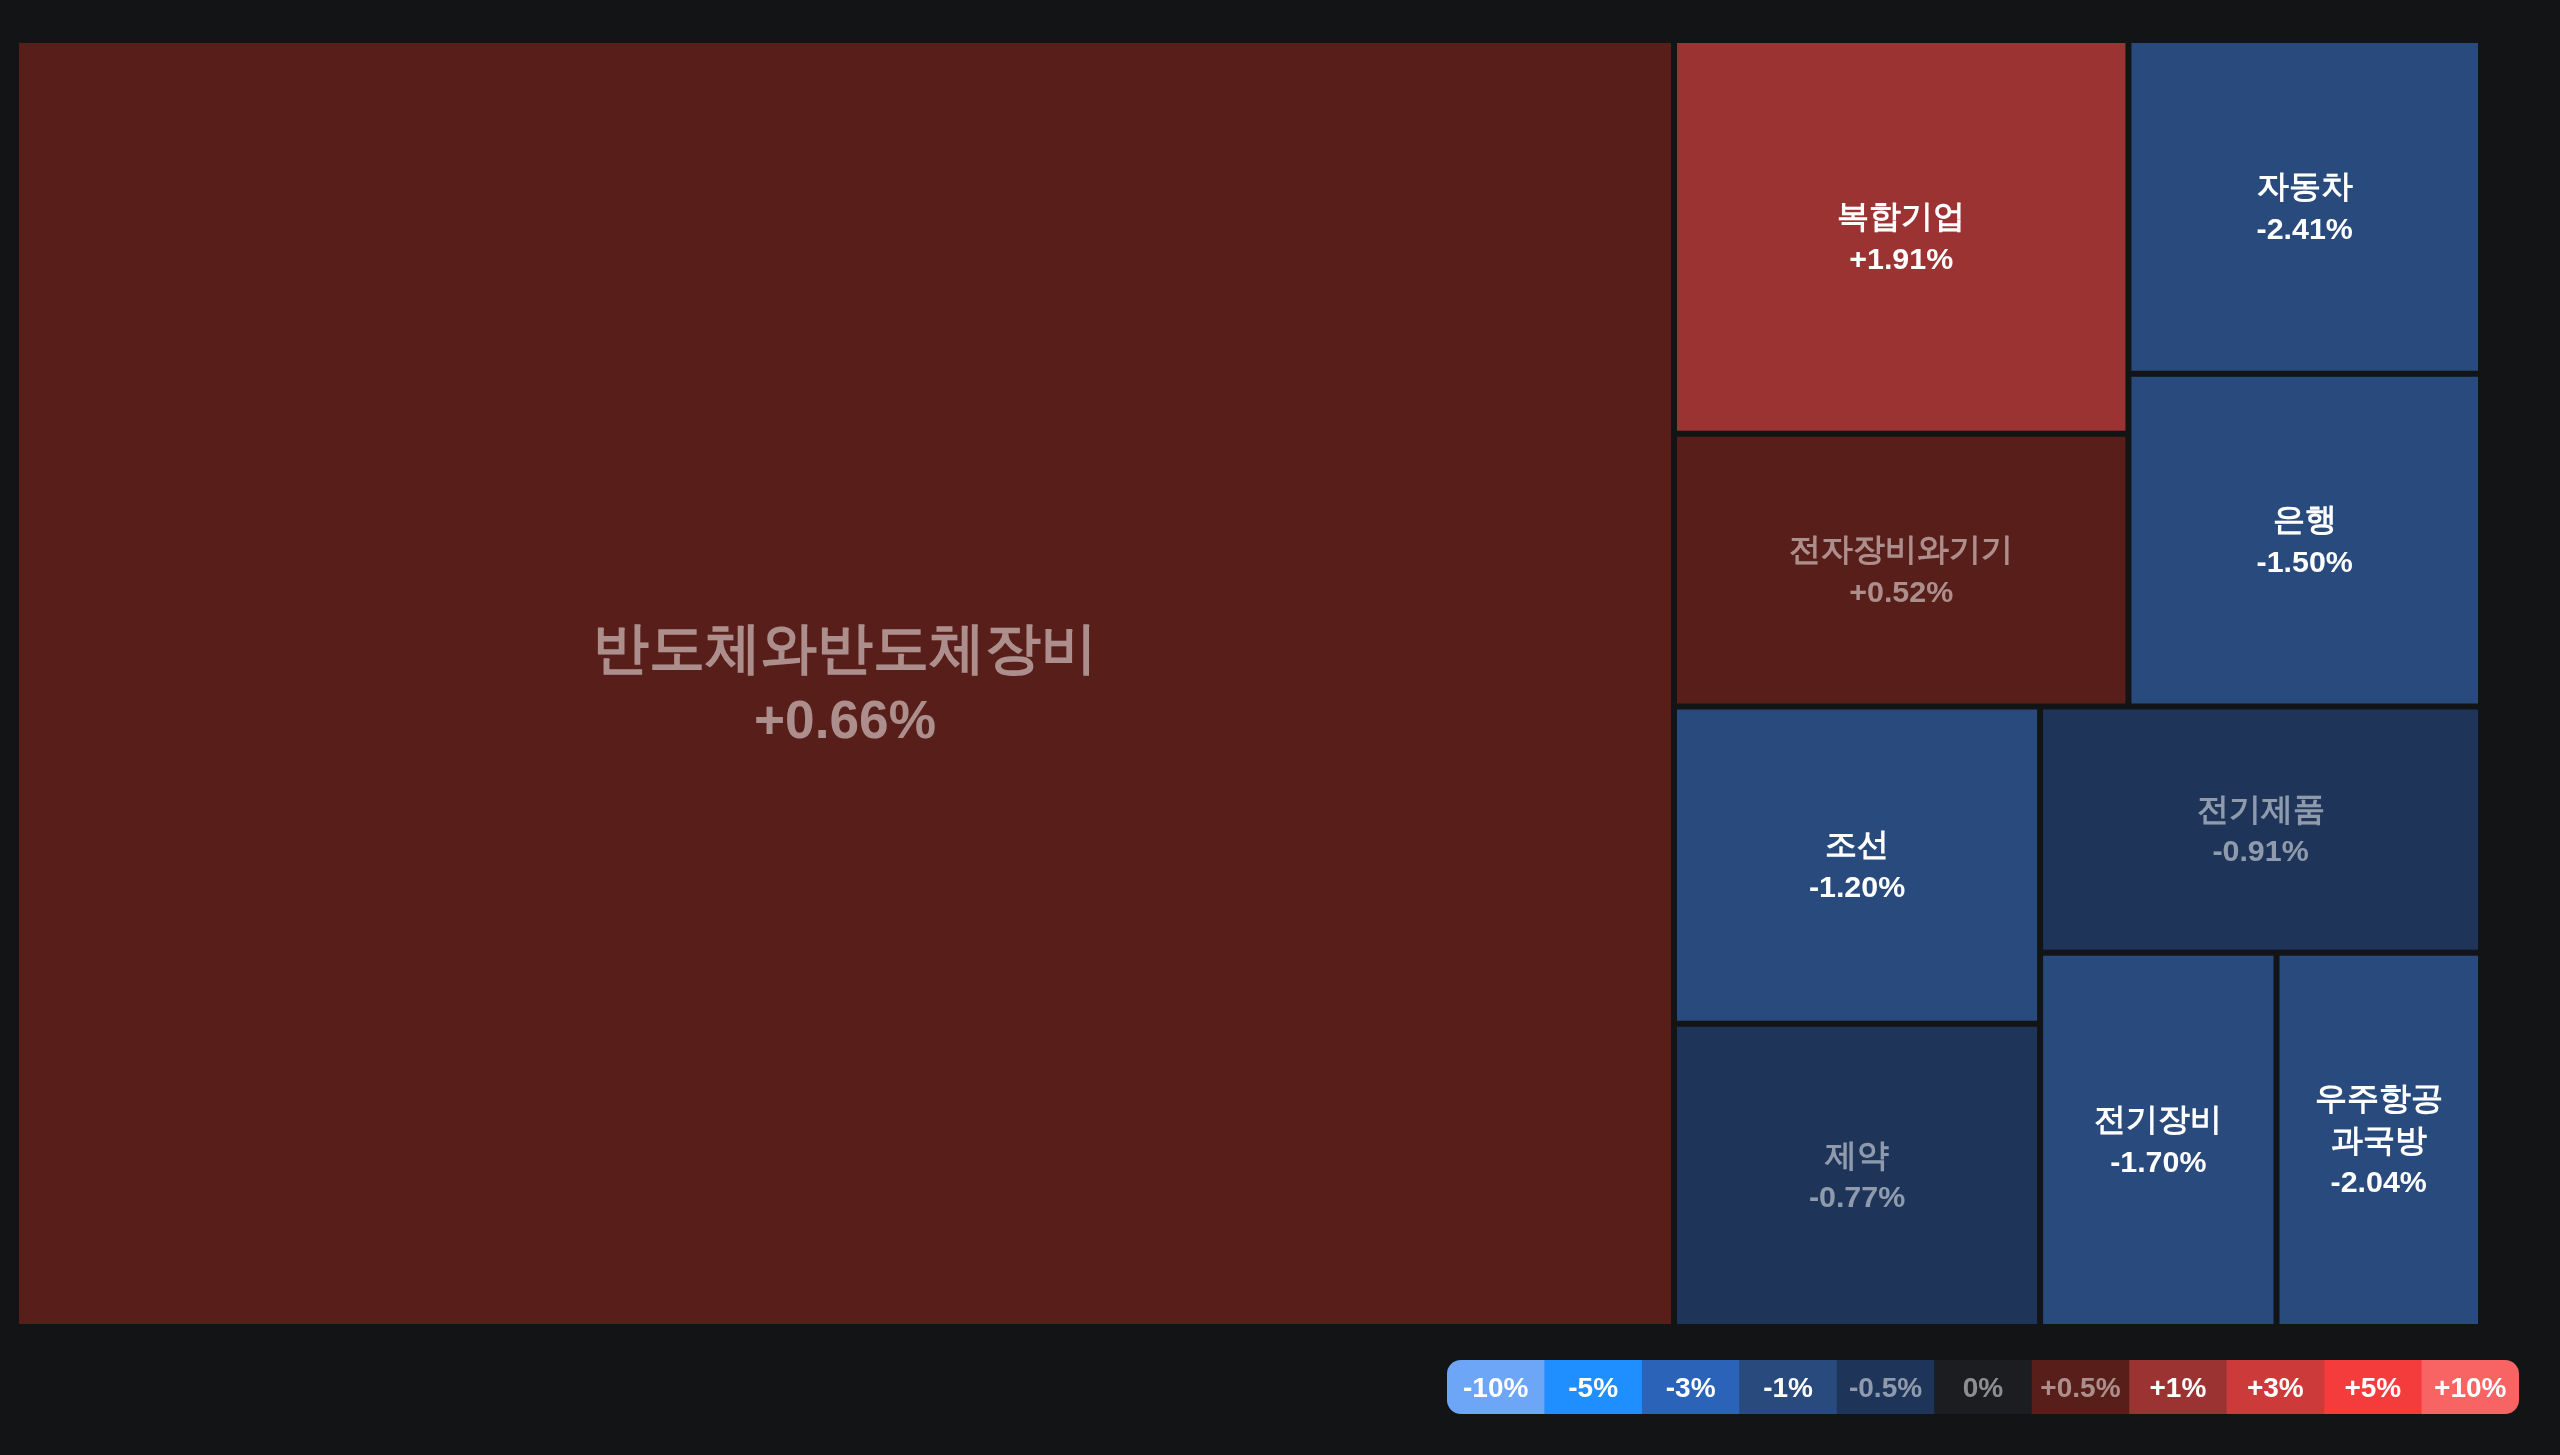 The width and height of the screenshot is (2560, 1455). What do you see at coordinates (2158, 1160) in the screenshot?
I see `tile-value: -1.70%` at bounding box center [2158, 1160].